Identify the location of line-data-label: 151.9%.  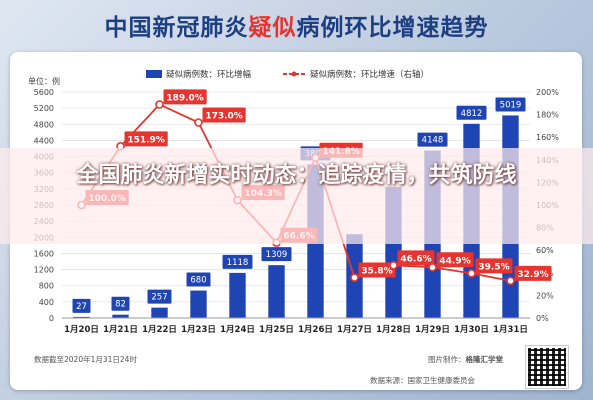
(146, 140).